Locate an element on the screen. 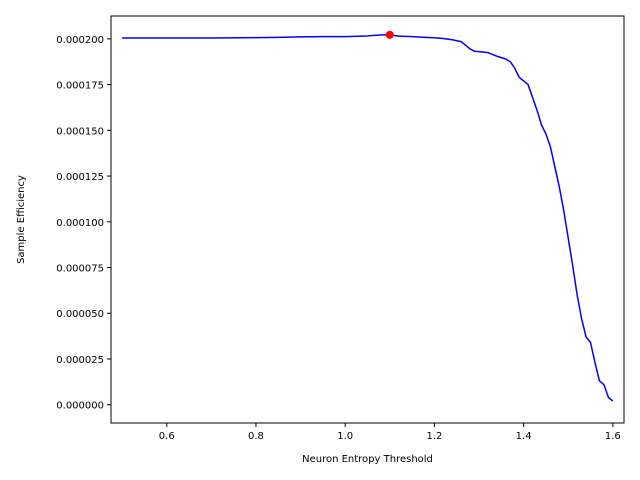 This screenshot has height=480, width=640. y-tick-label: 0.000125 is located at coordinates (80, 177).